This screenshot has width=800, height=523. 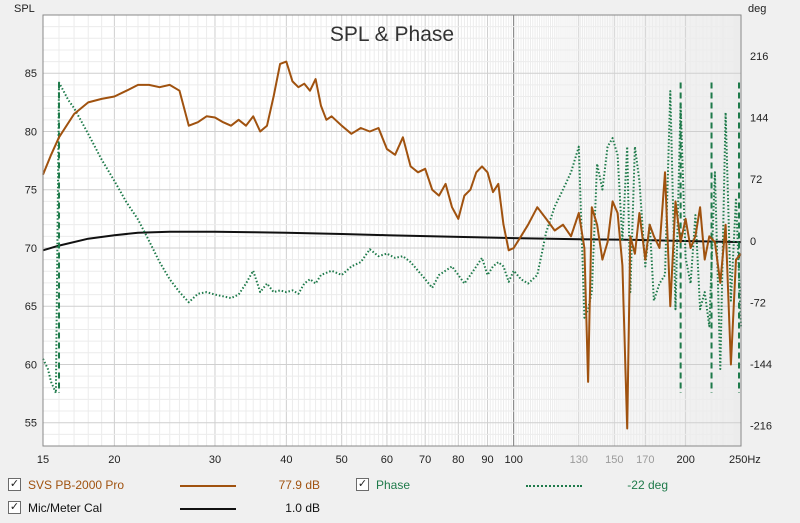 I want to click on phase-visibility-checkbox: ✓, so click(x=362, y=484).